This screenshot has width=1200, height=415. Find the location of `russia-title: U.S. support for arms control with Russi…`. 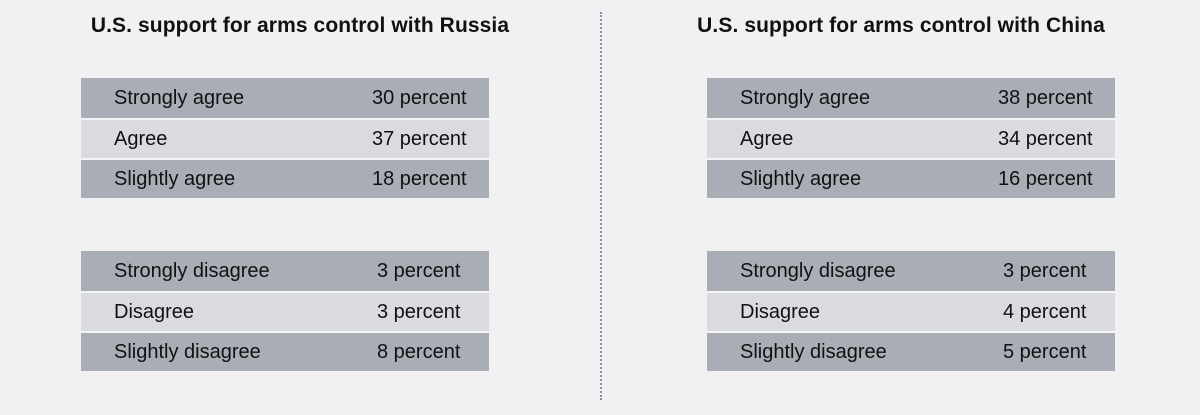

russia-title: U.S. support for arms control with Russi… is located at coordinates (300, 25).